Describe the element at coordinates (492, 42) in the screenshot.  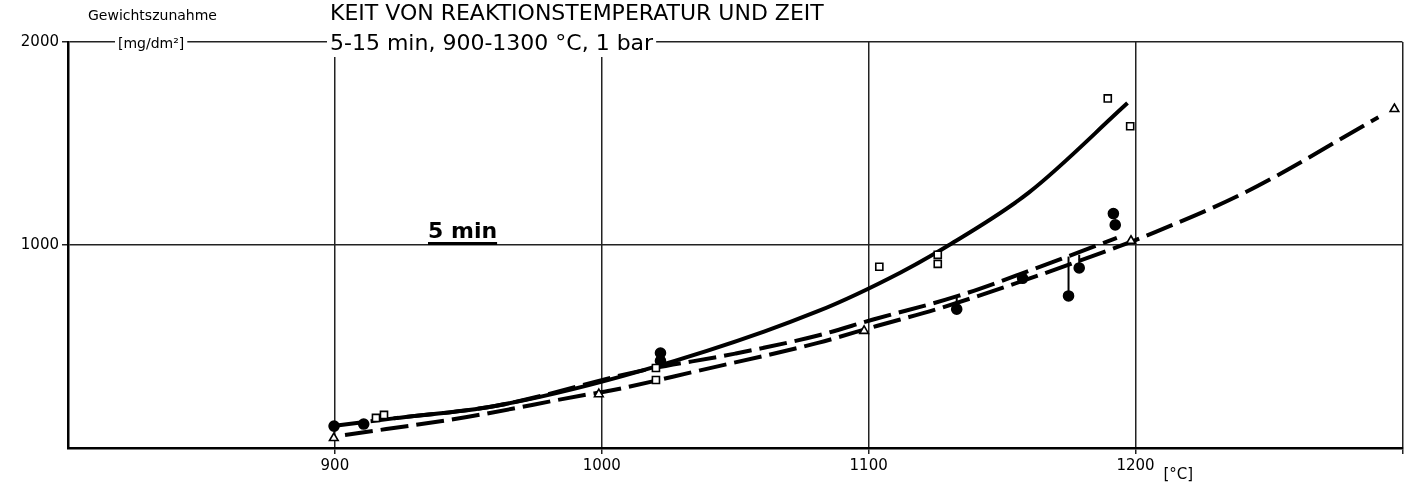
I see `chart-subtitle: 5-15 min, 900-1300 °C, 1 bar` at that location.